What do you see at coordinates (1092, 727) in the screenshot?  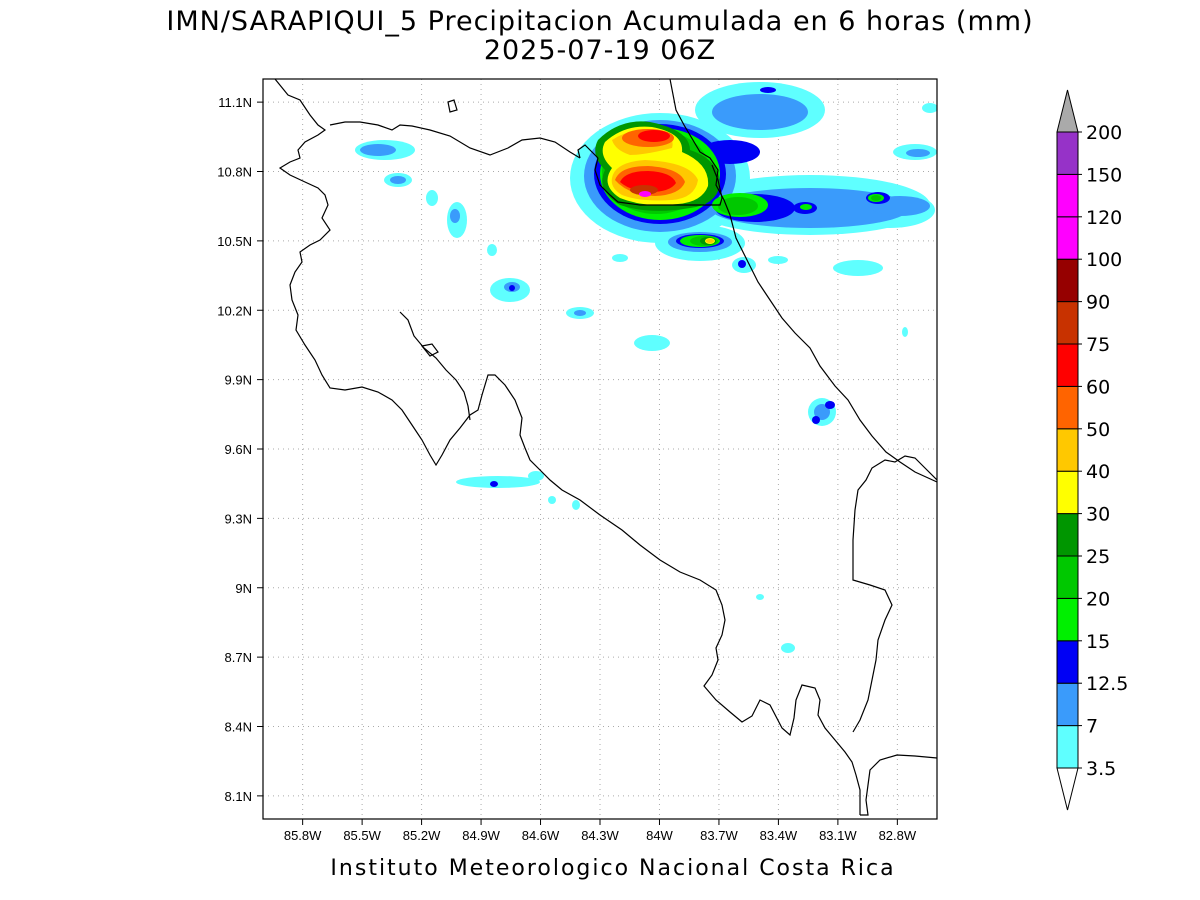 I see `colorbar-label: 7` at bounding box center [1092, 727].